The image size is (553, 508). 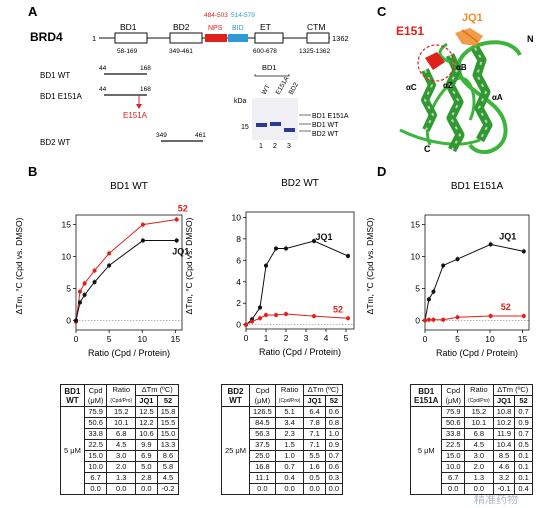 I want to click on gel-lane-number-2: 2, so click(x=275, y=146).